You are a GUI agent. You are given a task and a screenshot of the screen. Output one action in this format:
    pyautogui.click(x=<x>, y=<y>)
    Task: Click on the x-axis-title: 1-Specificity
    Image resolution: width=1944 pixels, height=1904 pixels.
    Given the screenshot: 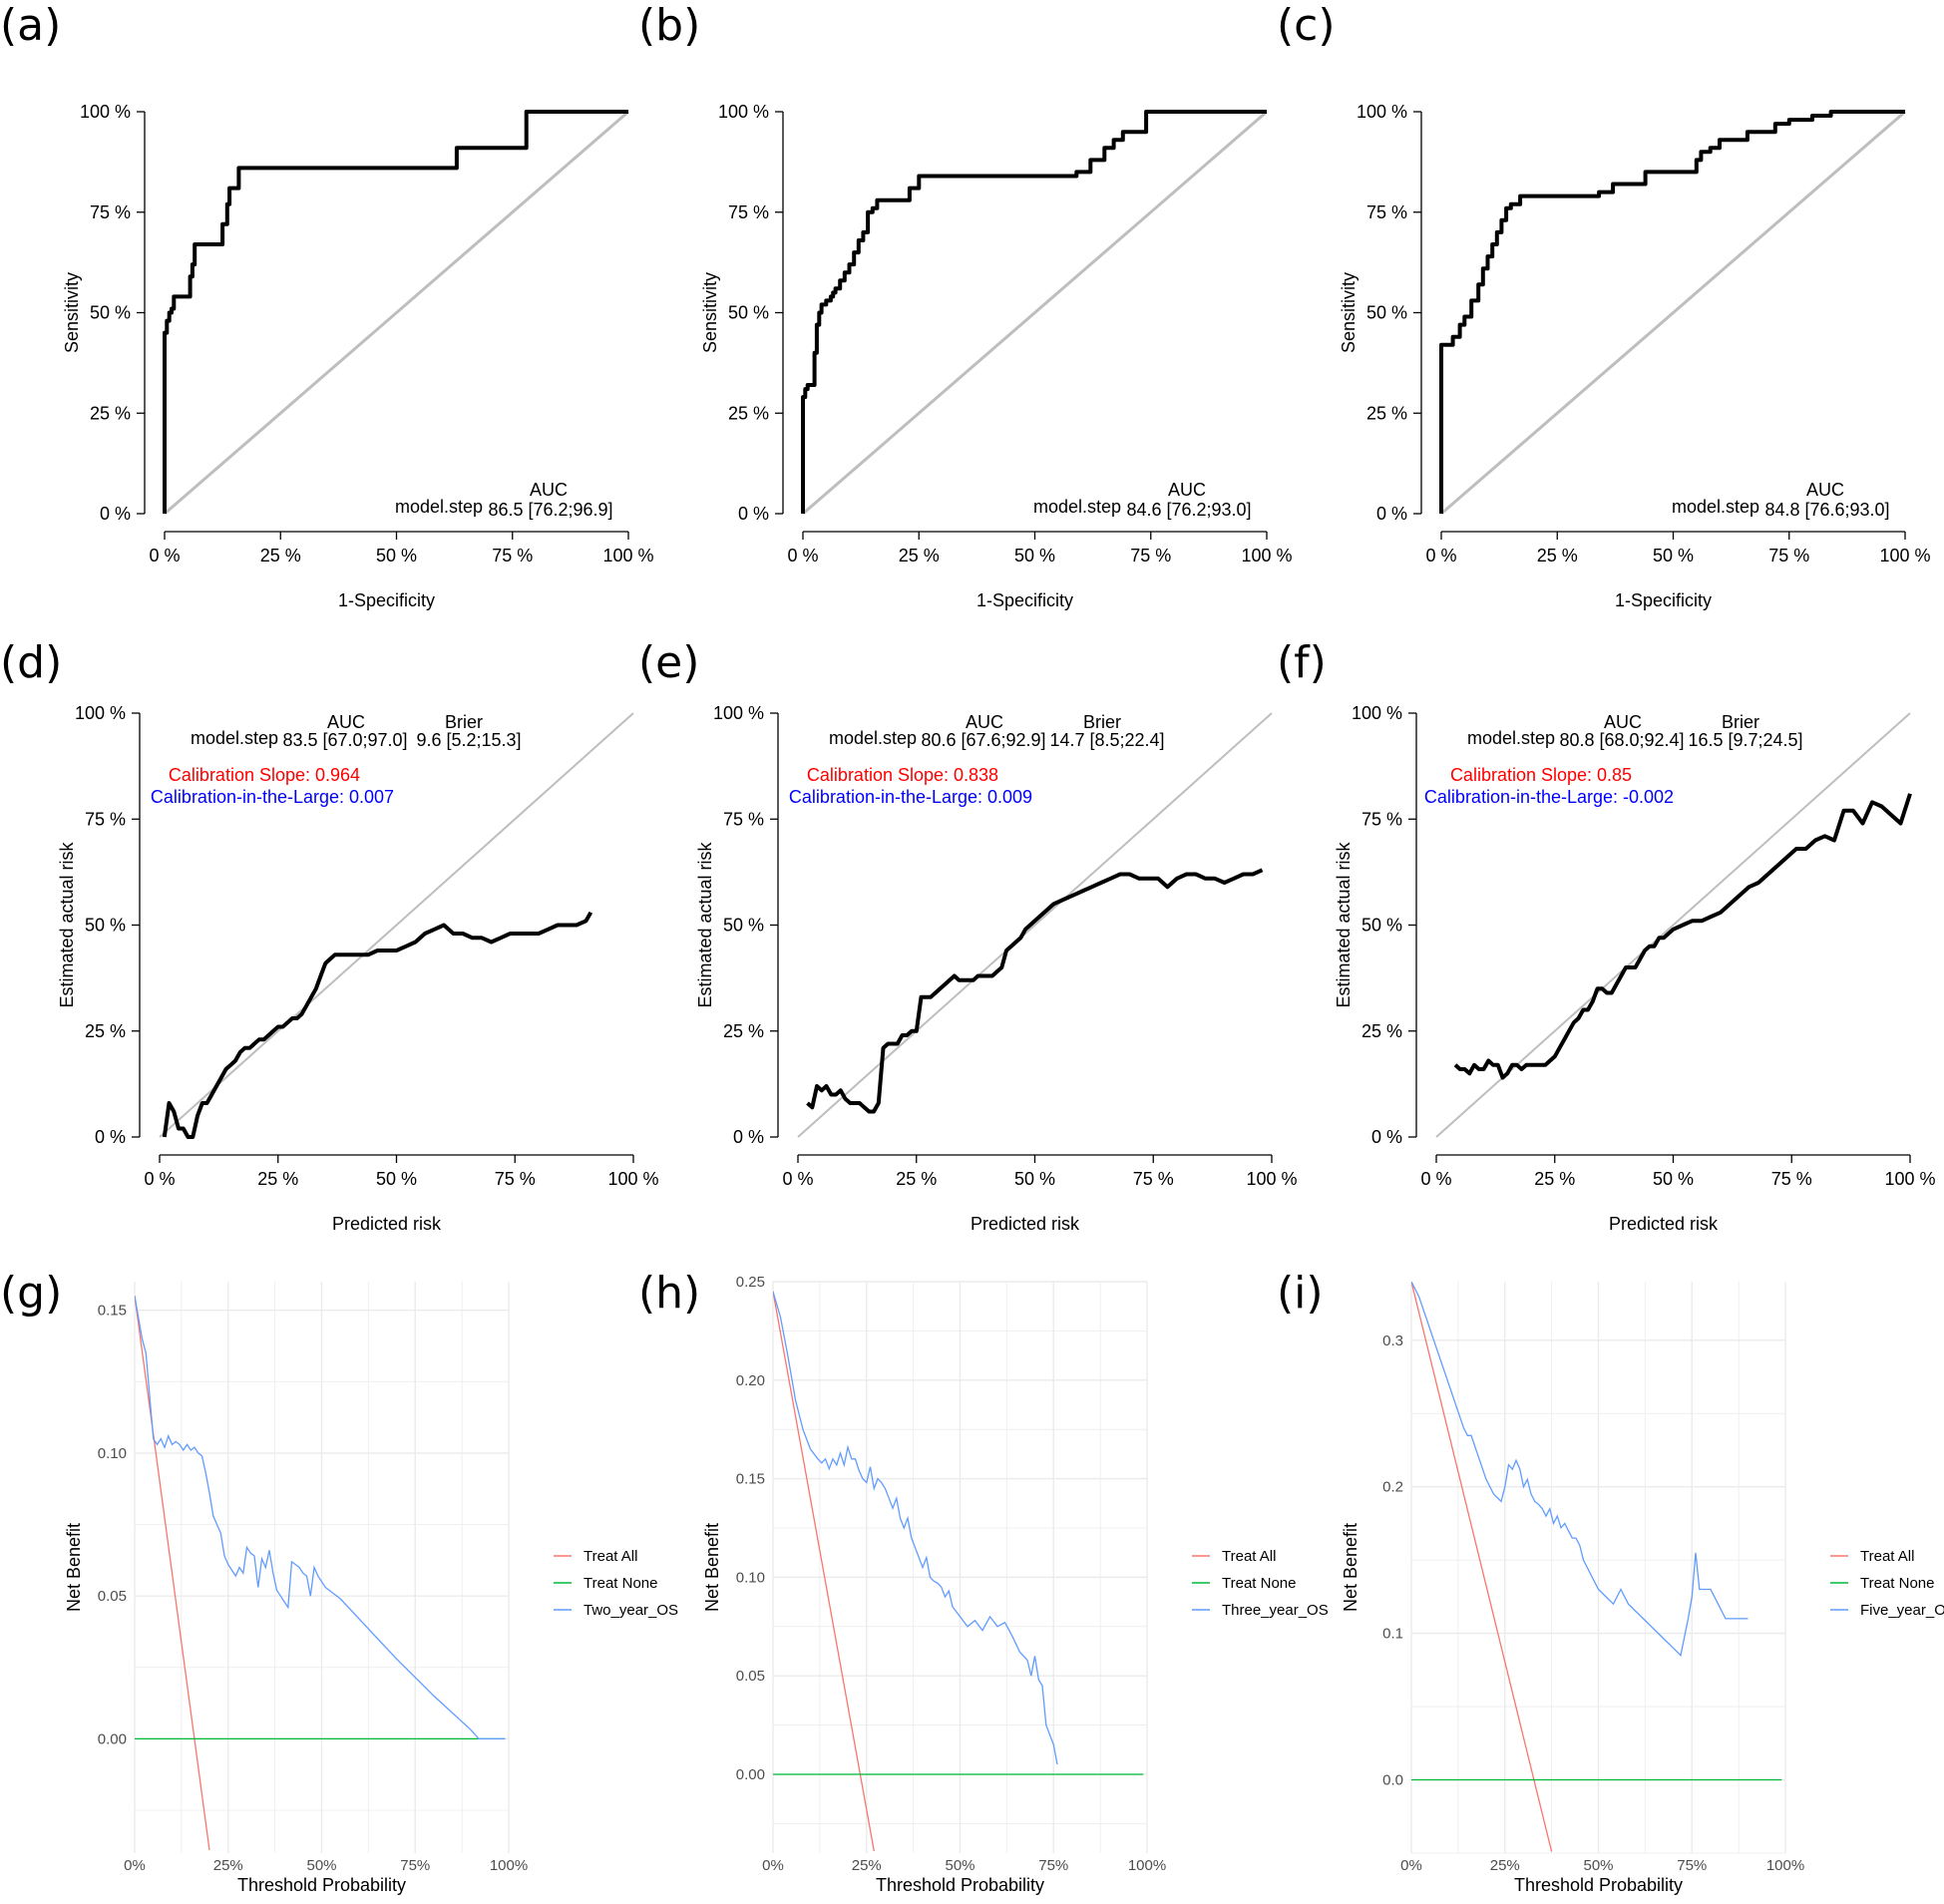 What is the action you would take?
    pyautogui.click(x=386, y=600)
    